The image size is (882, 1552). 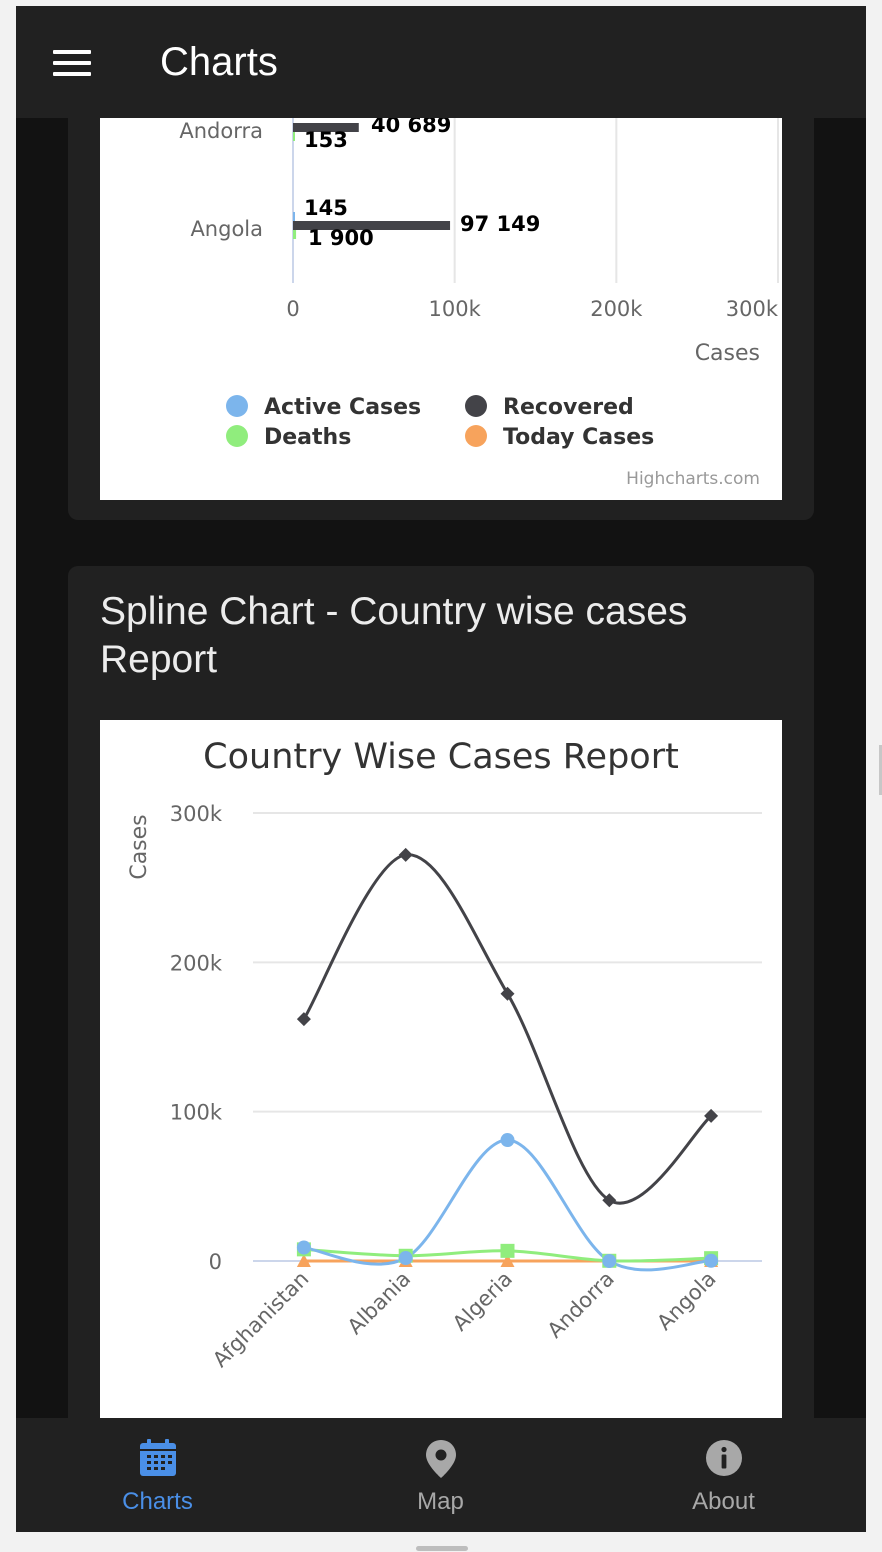 What do you see at coordinates (568, 407) in the screenshot?
I see `legend-item: Recovered` at bounding box center [568, 407].